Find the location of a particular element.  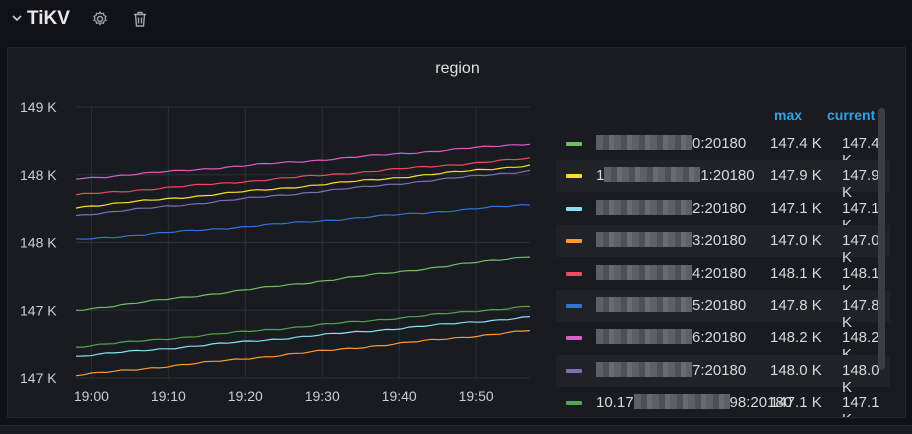

legend-current-value: 148.0 K is located at coordinates (861, 378).